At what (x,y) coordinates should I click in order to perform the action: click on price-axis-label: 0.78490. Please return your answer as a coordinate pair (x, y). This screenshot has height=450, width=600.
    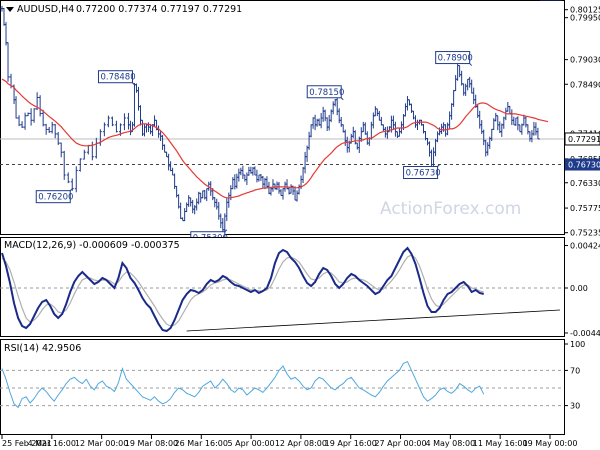
    Looking at the image, I should click on (585, 84).